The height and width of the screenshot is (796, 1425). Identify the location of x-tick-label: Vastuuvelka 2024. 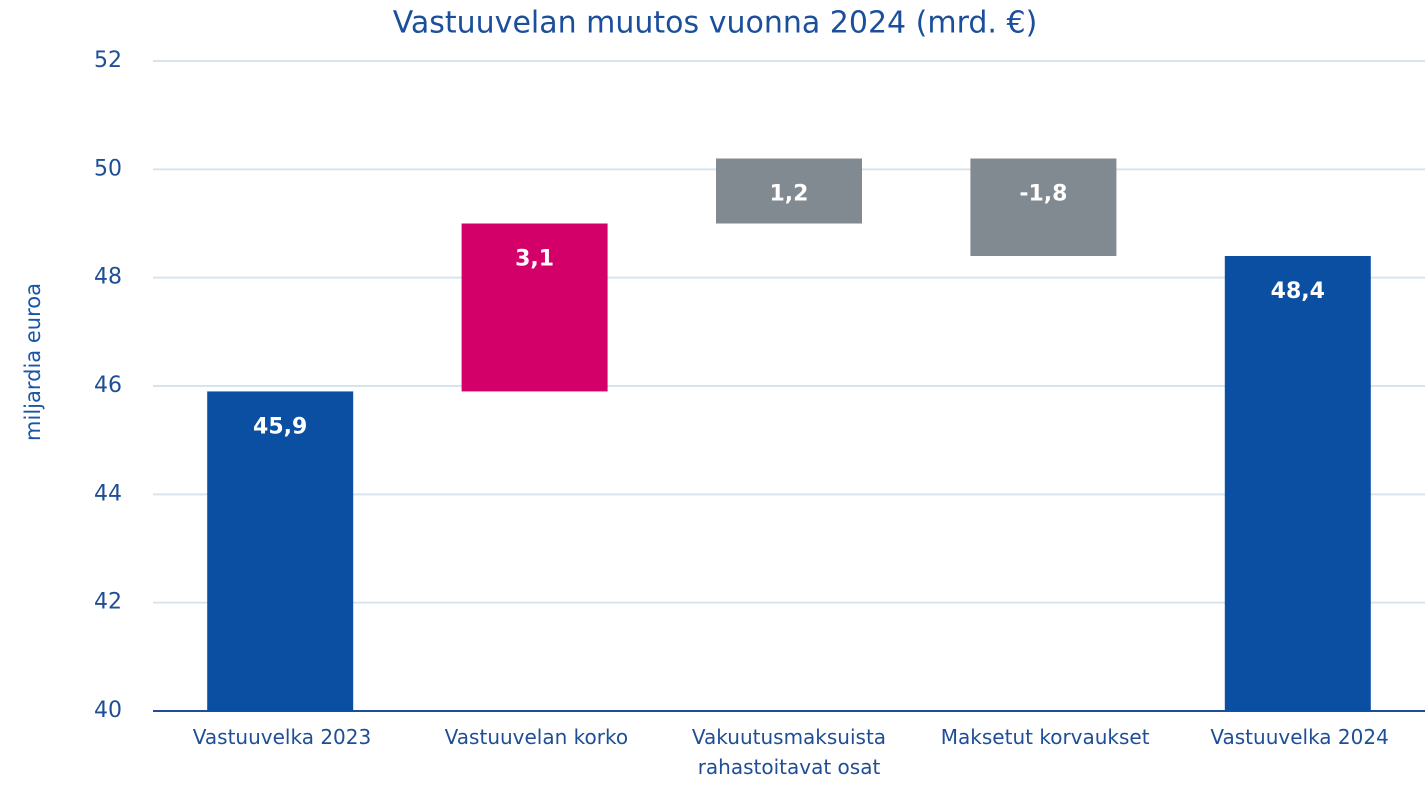
(1299, 737).